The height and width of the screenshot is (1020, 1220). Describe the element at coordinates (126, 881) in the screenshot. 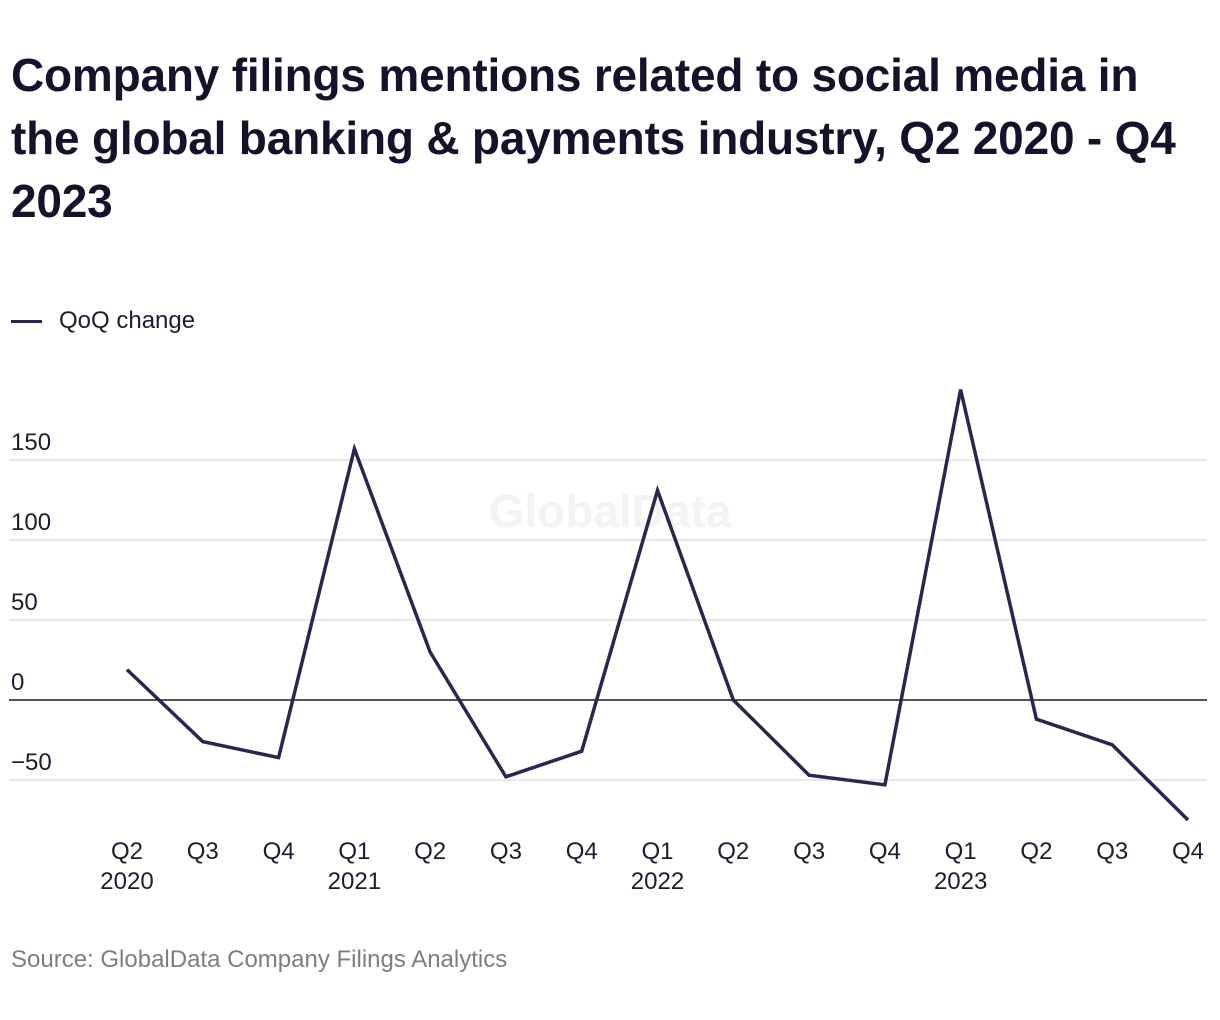

I see `x-tick-year-label: 2020` at that location.